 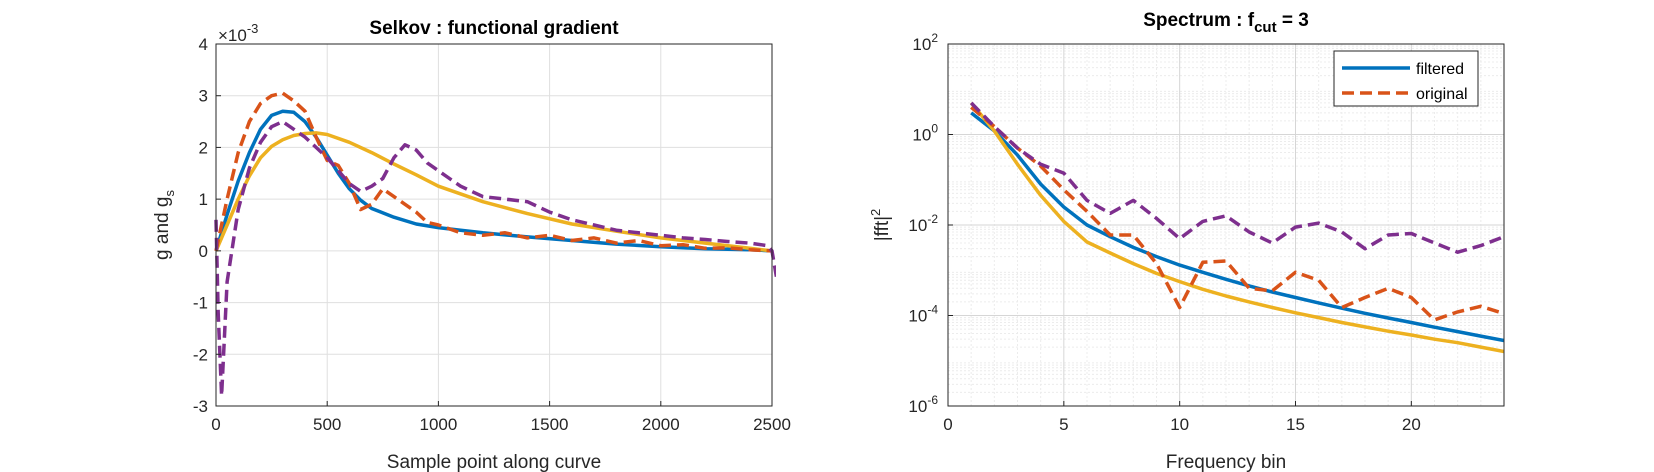 What do you see at coordinates (162, 228) in the screenshot?
I see `gradient-y-label-main: g and g` at bounding box center [162, 228].